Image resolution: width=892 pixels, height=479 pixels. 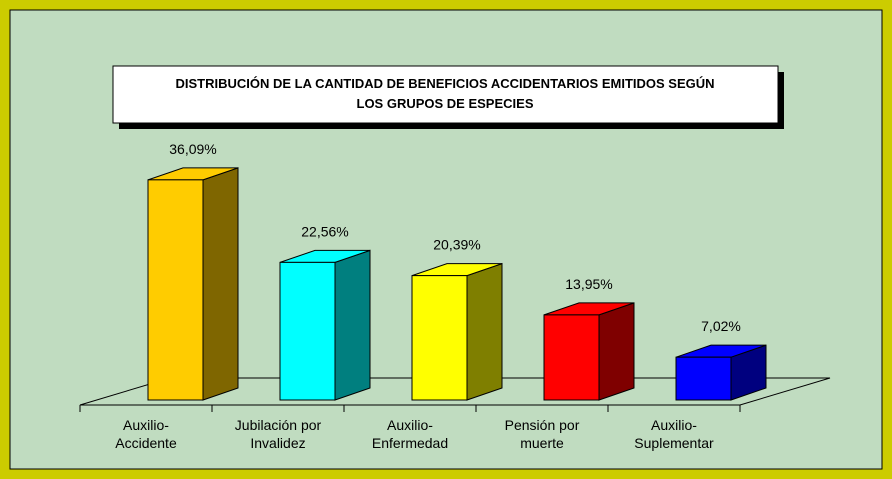 I want to click on x-tick-label: Jubilación por Invalidez, so click(x=278, y=434).